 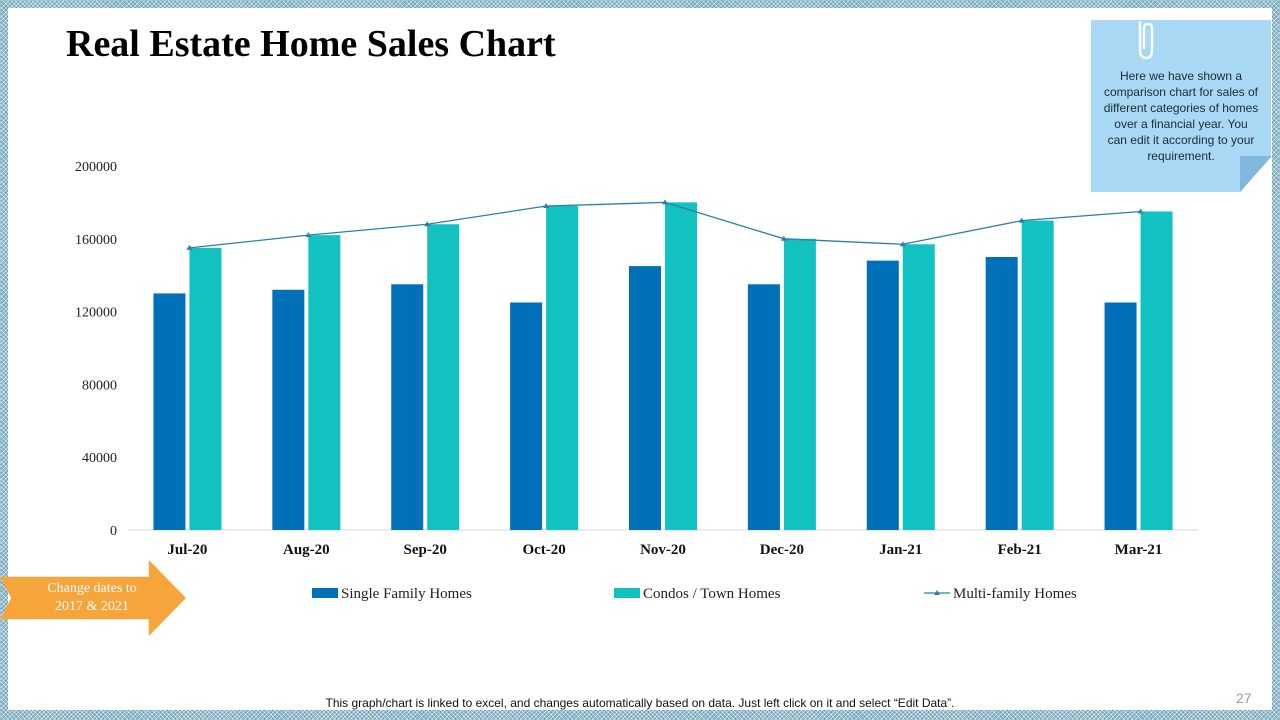 I want to click on x-tick-label: Aug-20, so click(x=306, y=550).